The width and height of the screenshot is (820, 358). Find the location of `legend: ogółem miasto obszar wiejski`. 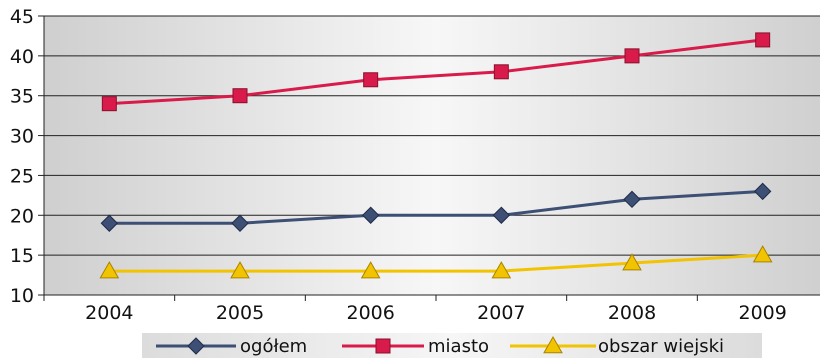

legend: ogółem miasto obszar wiejski is located at coordinates (440, 346).